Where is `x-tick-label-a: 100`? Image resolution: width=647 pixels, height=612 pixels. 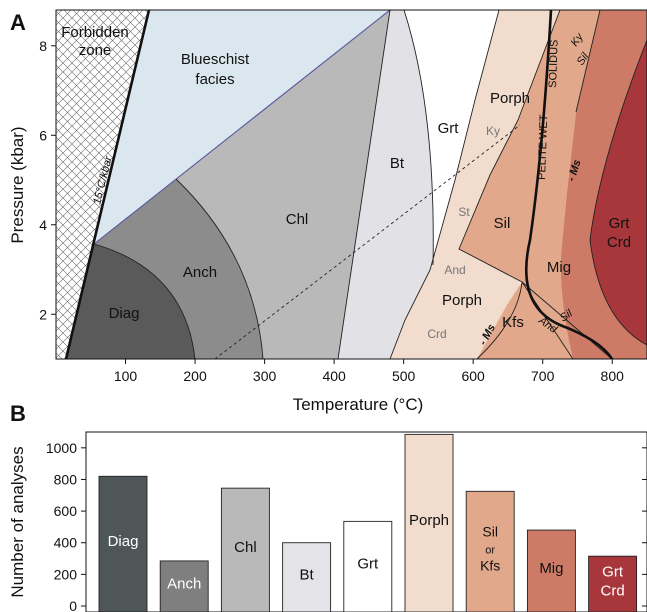 x-tick-label-a: 100 is located at coordinates (126, 376).